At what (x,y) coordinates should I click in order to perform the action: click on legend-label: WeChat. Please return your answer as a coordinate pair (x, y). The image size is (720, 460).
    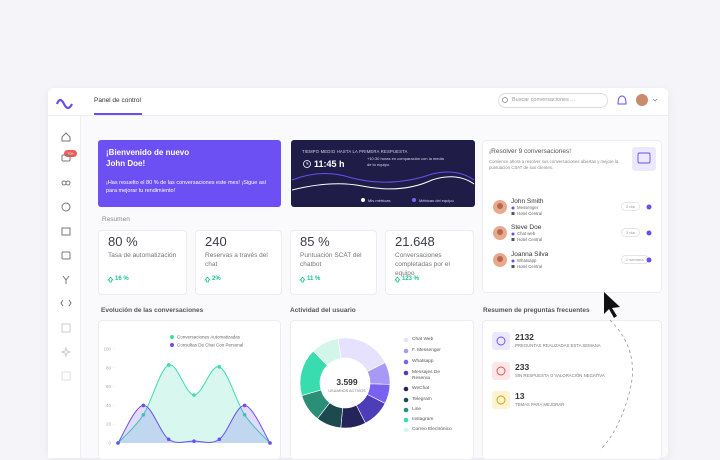
    Looking at the image, I should click on (421, 388).